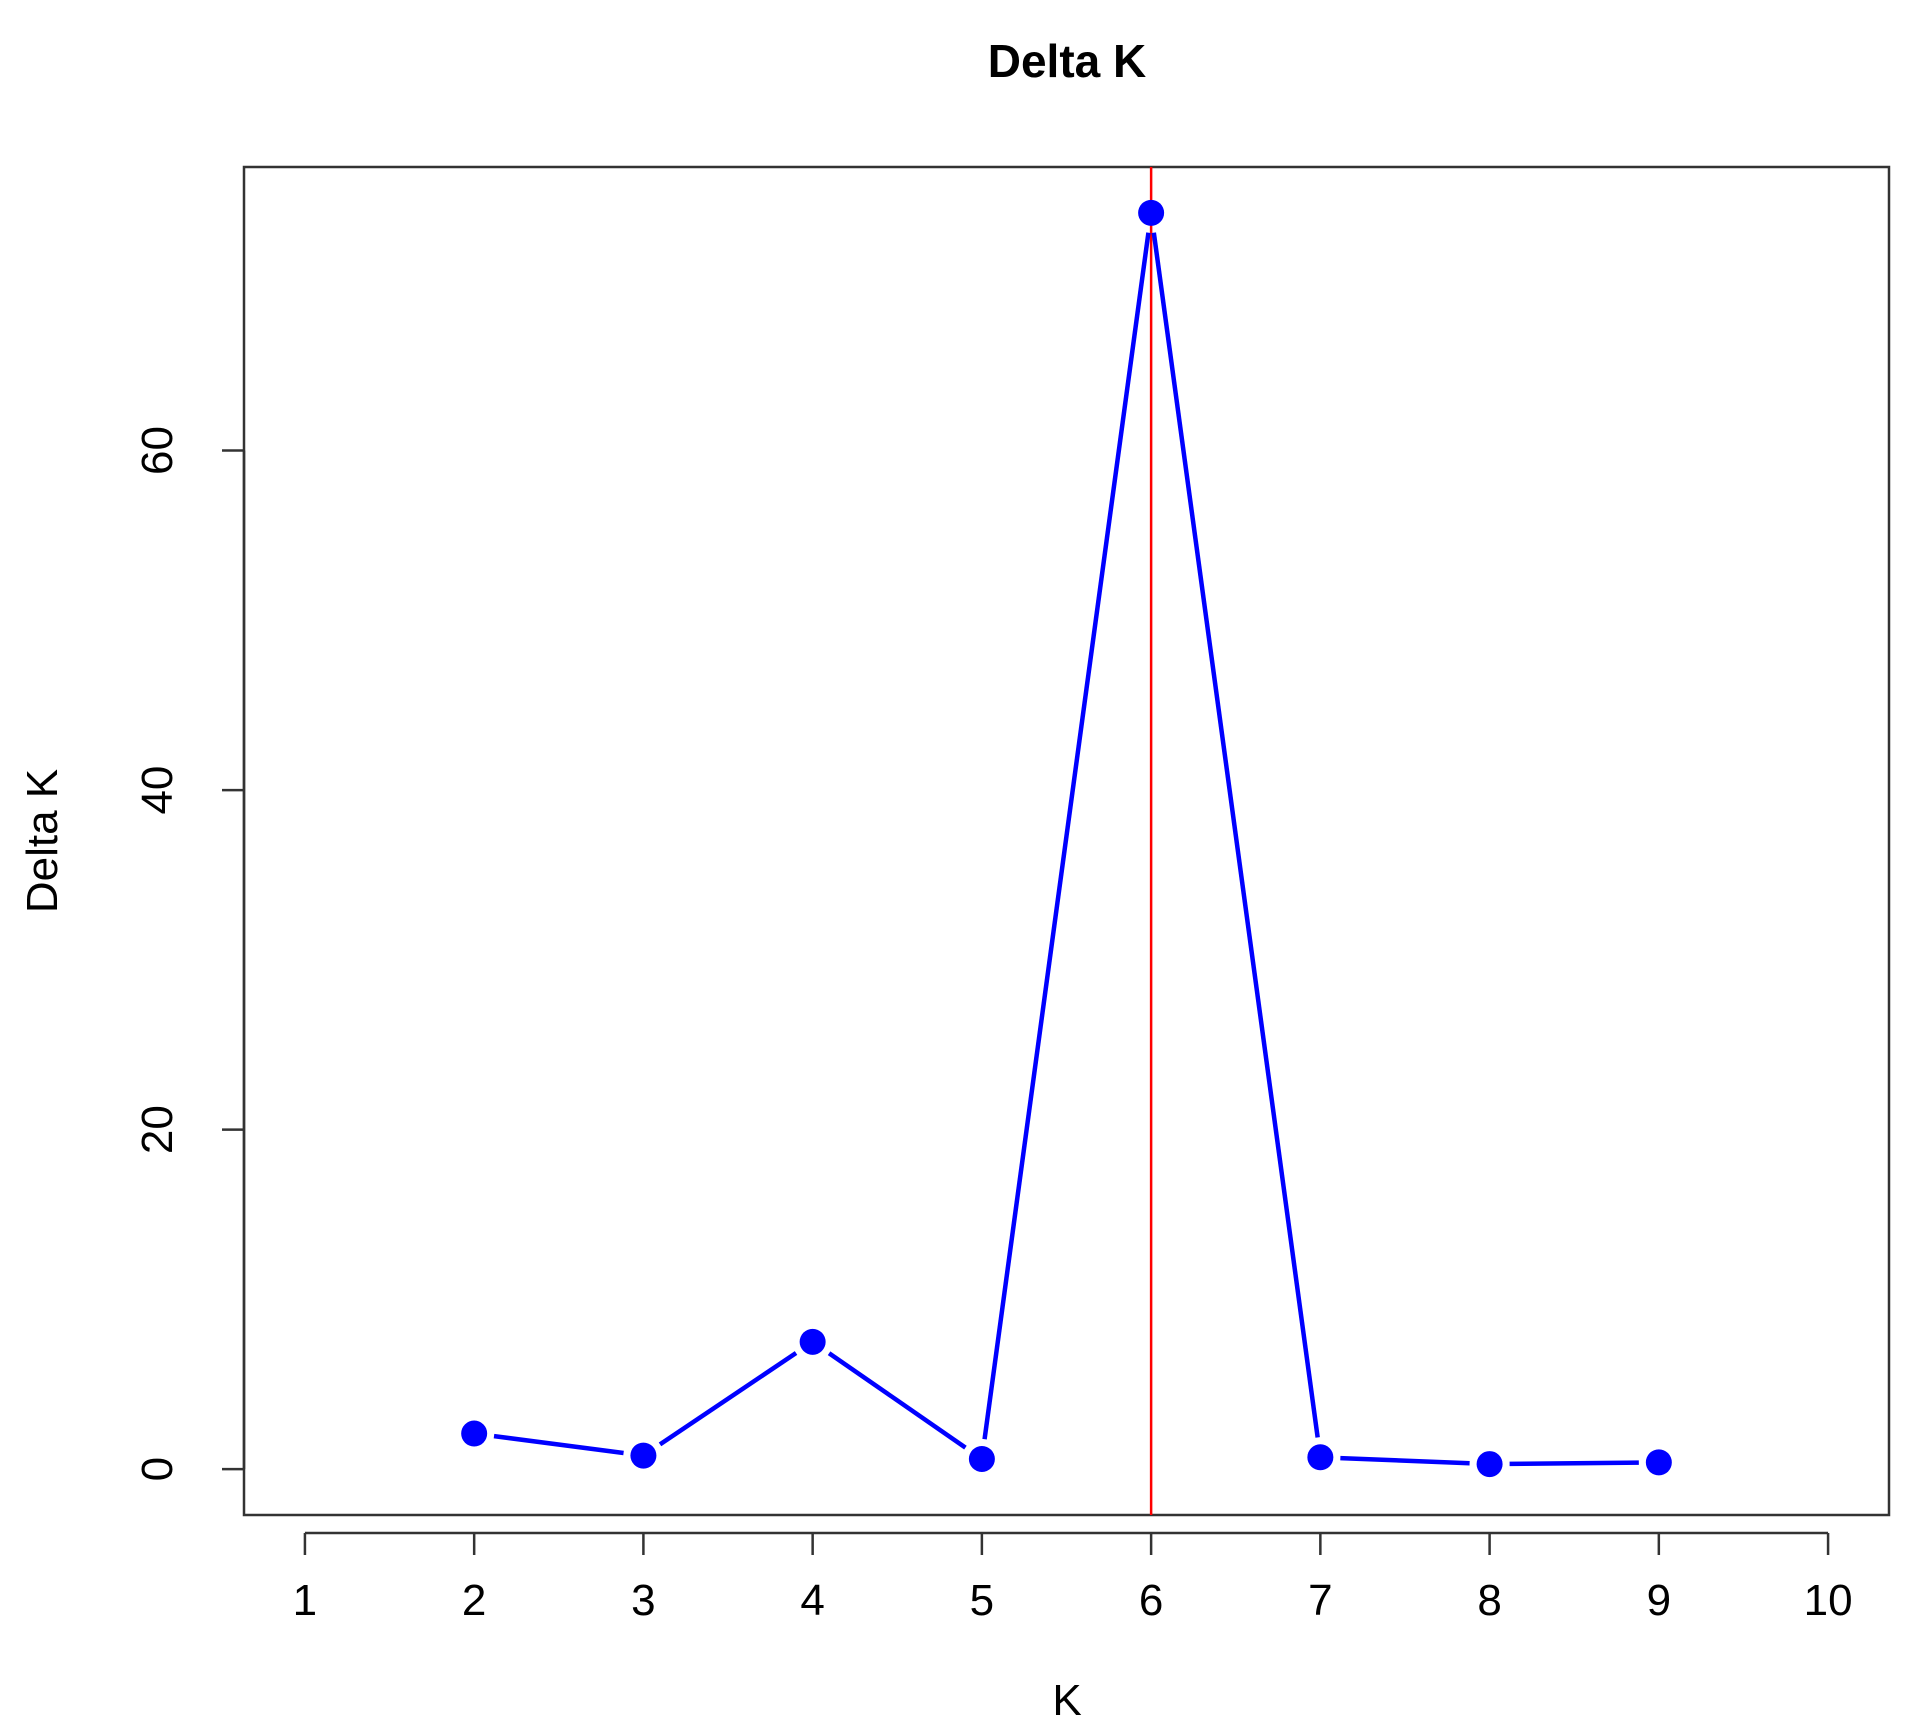  Describe the element at coordinates (157, 1129) in the screenshot. I see `y-tick-label: 20` at that location.